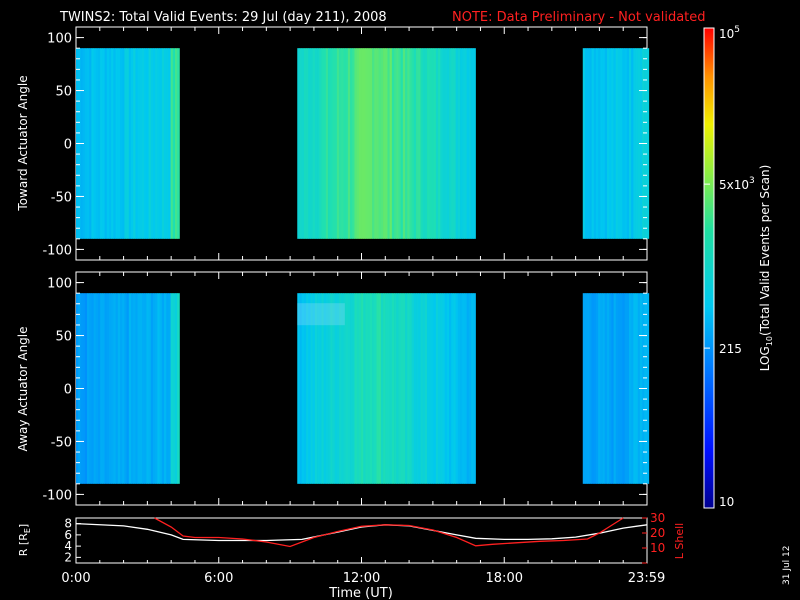 This screenshot has height=600, width=800. Describe the element at coordinates (68, 535) in the screenshot. I see `orbit-y-tick-label: 6` at that location.